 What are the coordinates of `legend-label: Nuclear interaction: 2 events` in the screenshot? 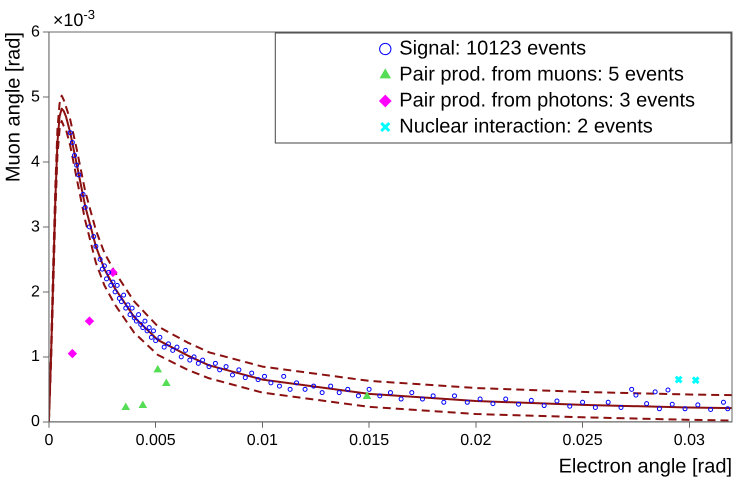 It's located at (526, 127).